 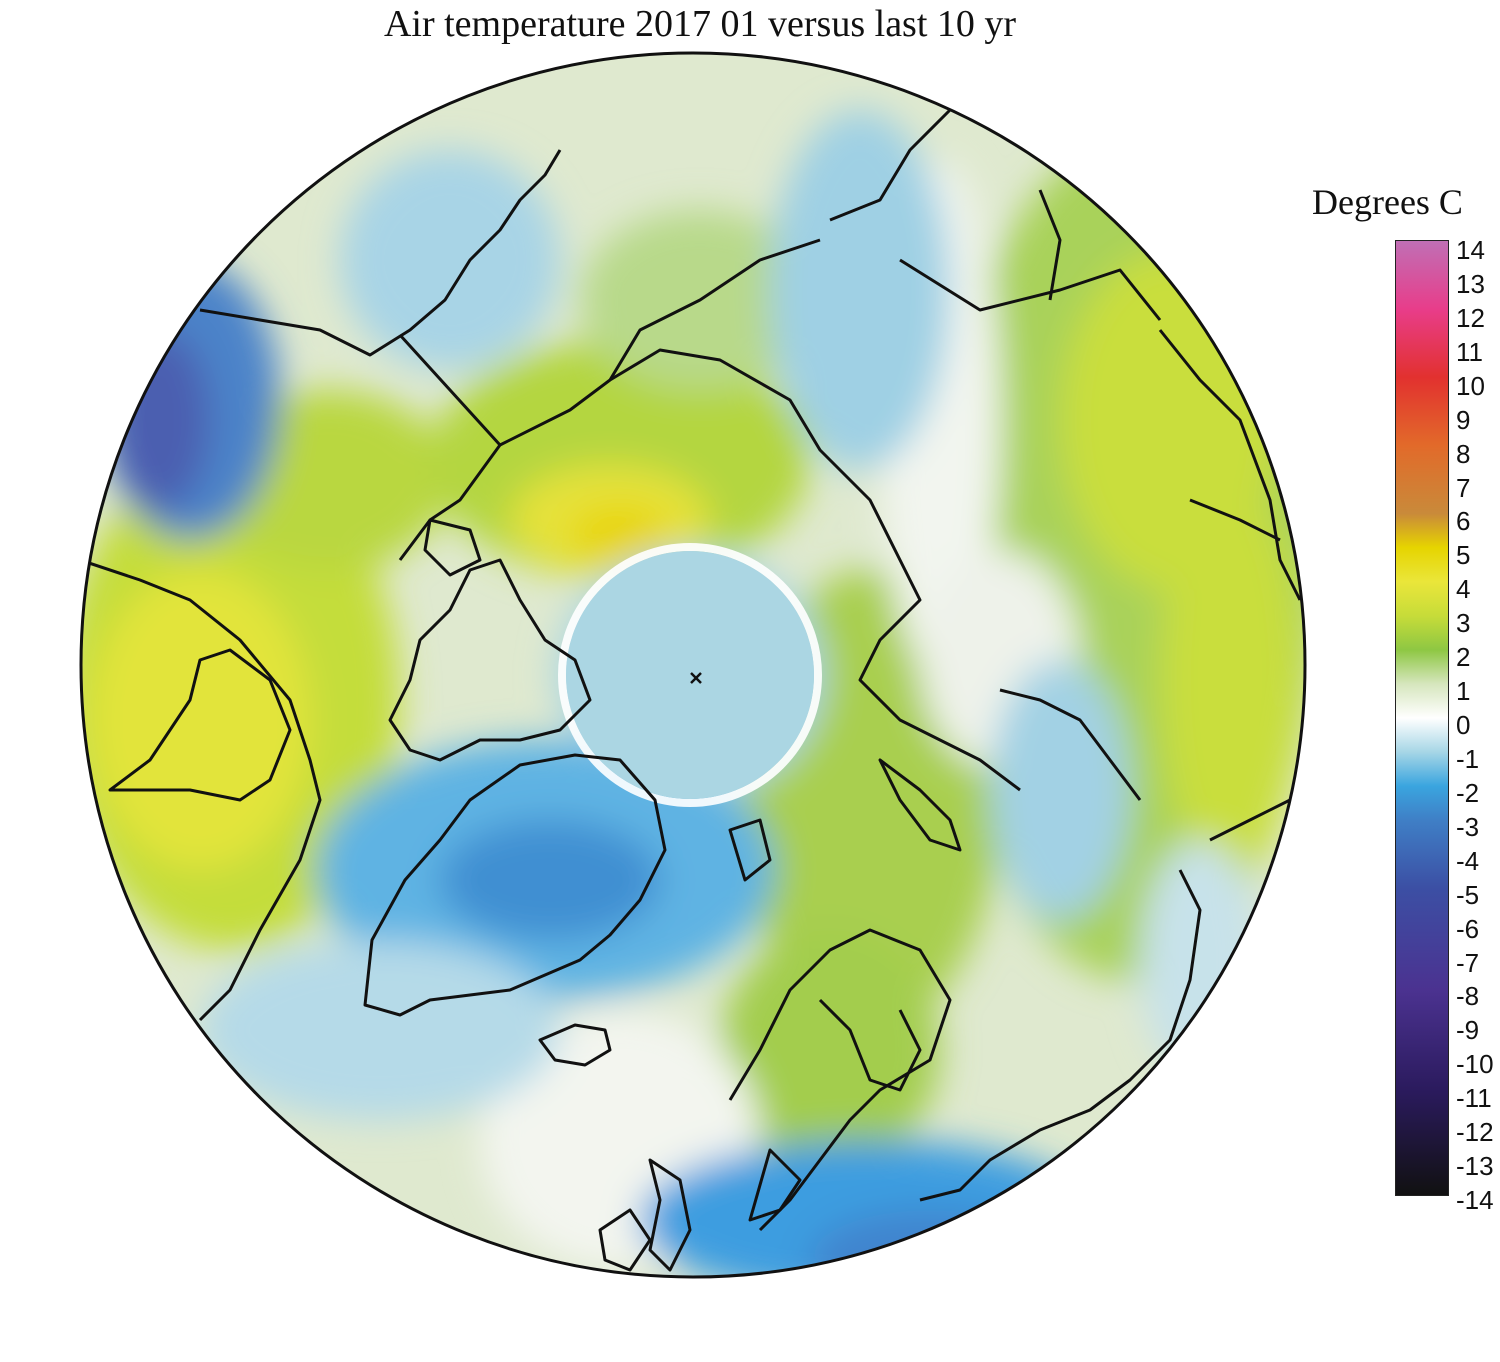 I want to click on colorbar-tick-label: -11, so click(x=1474, y=1098).